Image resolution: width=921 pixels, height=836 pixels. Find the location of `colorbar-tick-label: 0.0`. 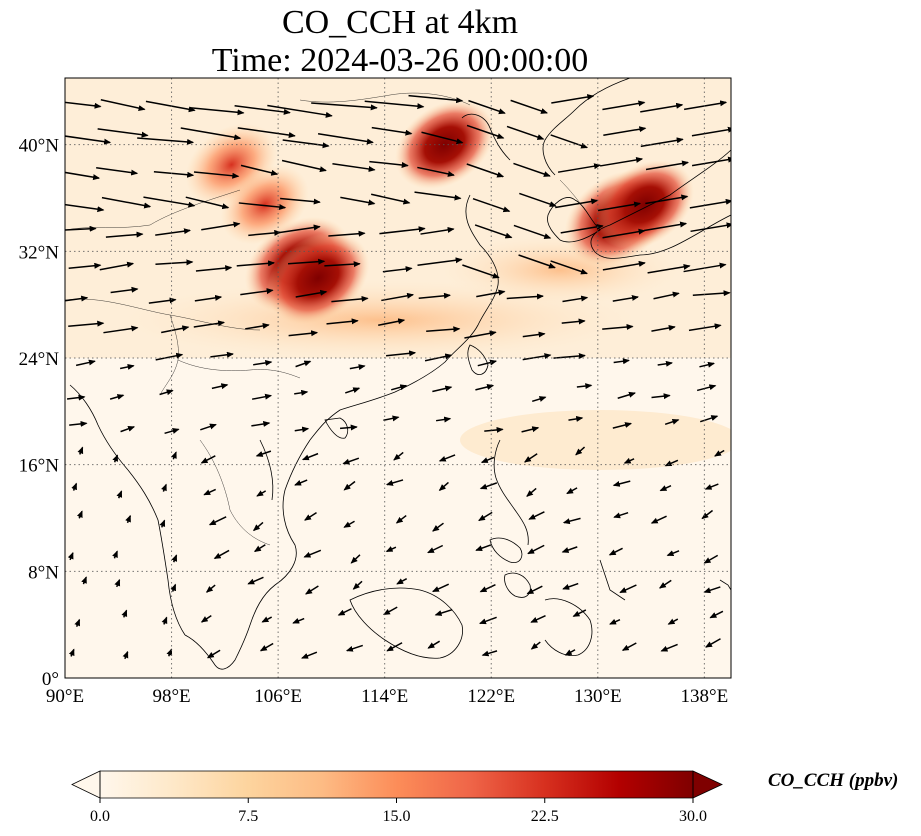

colorbar-tick-label: 0.0 is located at coordinates (100, 816).